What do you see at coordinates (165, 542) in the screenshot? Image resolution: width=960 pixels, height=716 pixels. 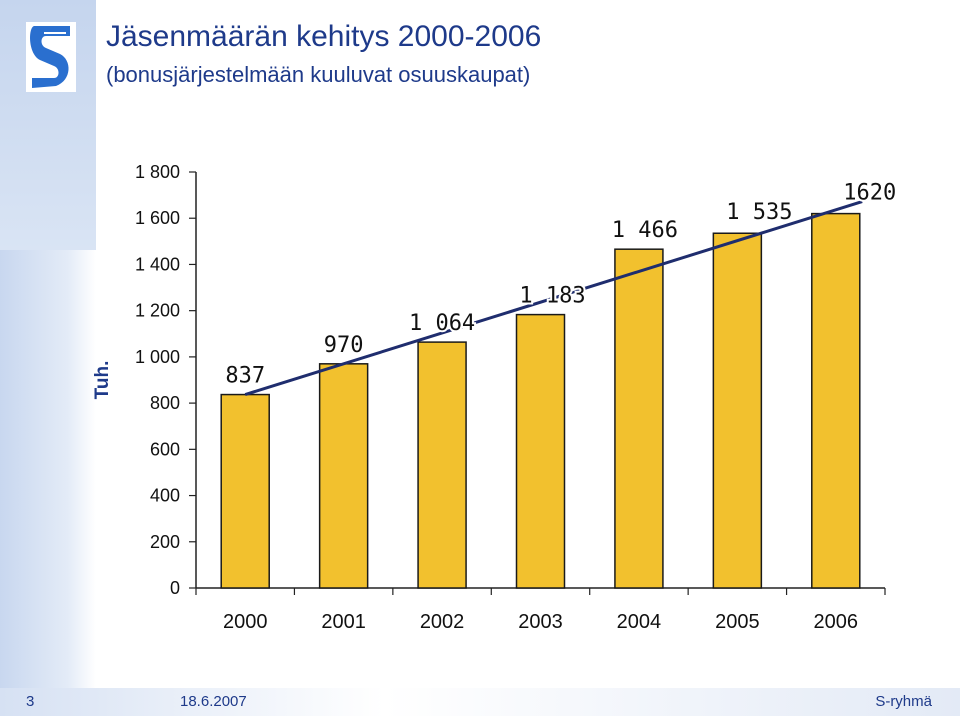 I see `y-tick-label: 200` at bounding box center [165, 542].